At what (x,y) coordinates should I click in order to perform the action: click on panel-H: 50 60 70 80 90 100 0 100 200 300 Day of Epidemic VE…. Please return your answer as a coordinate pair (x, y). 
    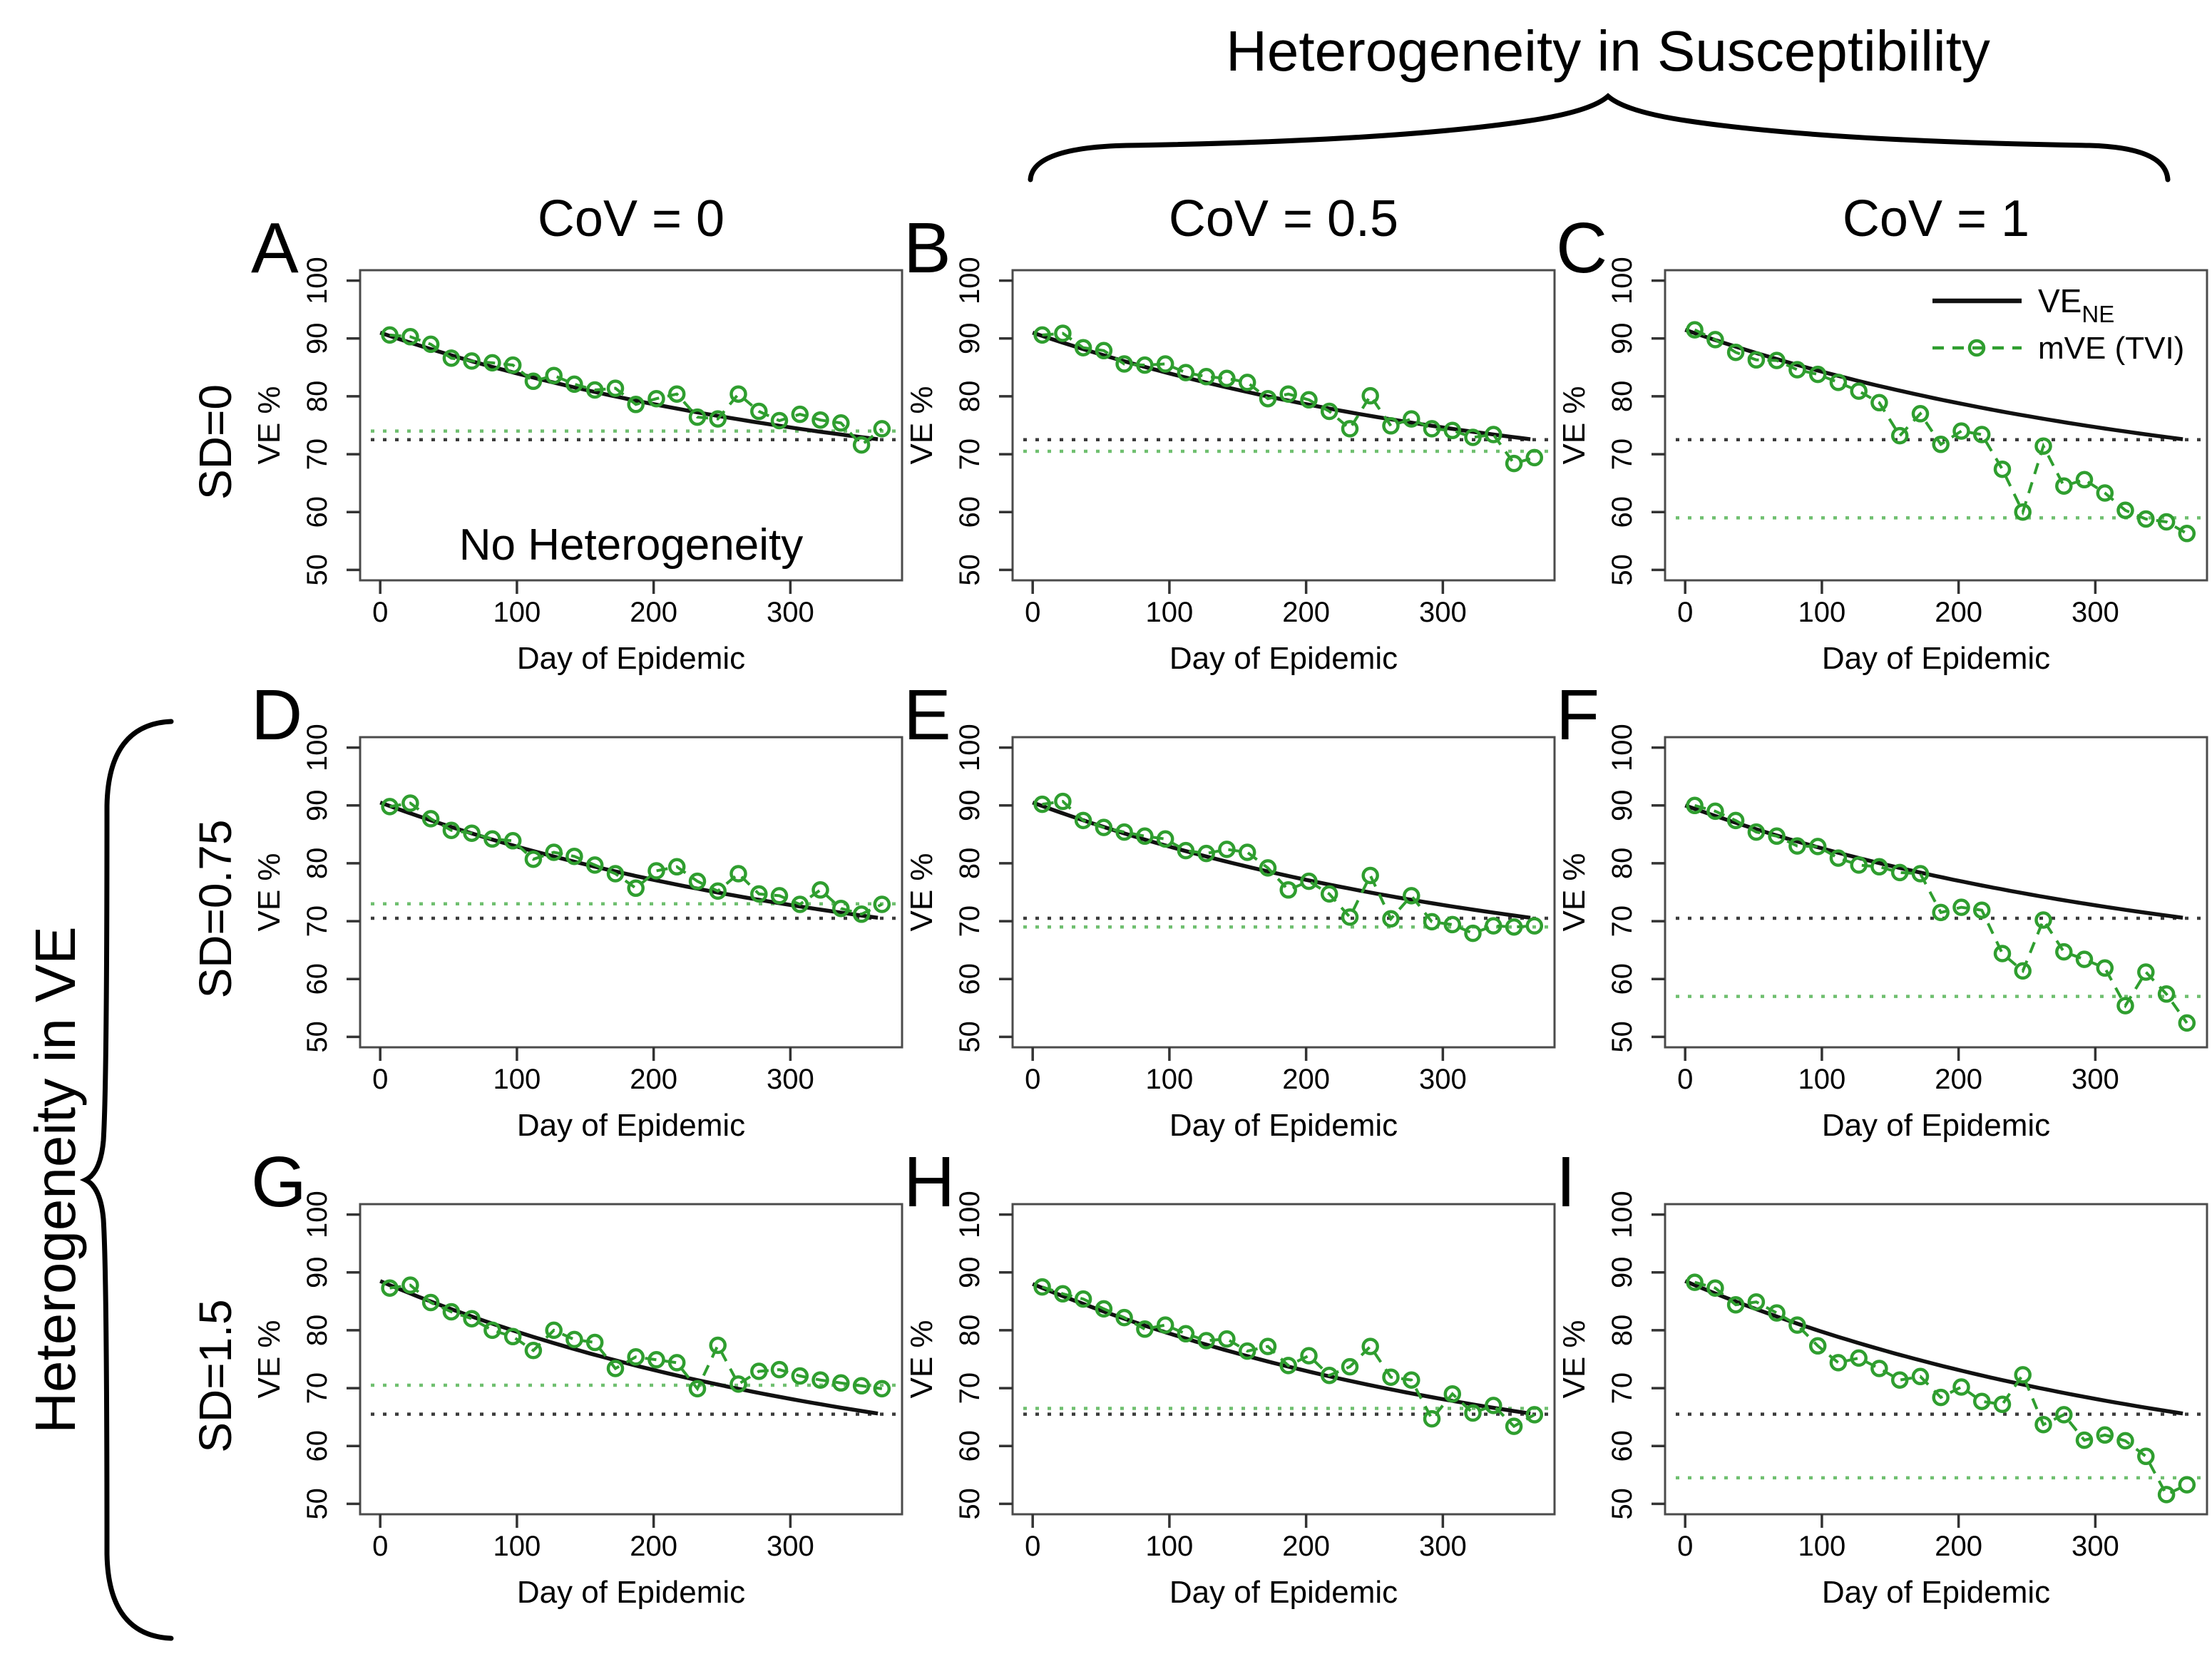
    Looking at the image, I should click on (1230, 1401).